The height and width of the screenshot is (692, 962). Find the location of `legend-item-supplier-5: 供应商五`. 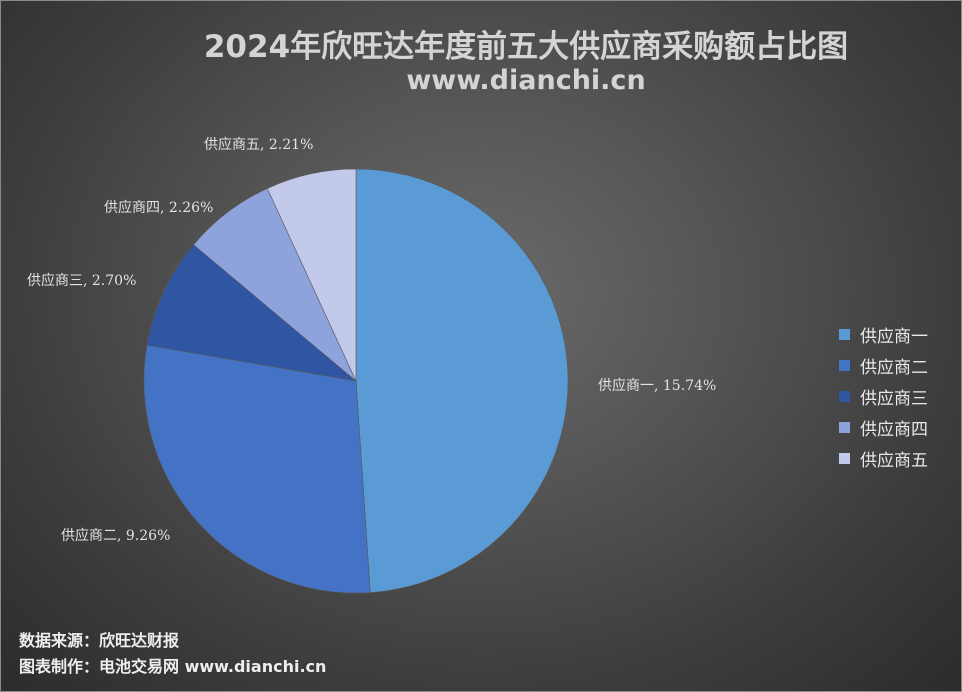

legend-item-supplier-5: 供应商五 is located at coordinates (883, 458).